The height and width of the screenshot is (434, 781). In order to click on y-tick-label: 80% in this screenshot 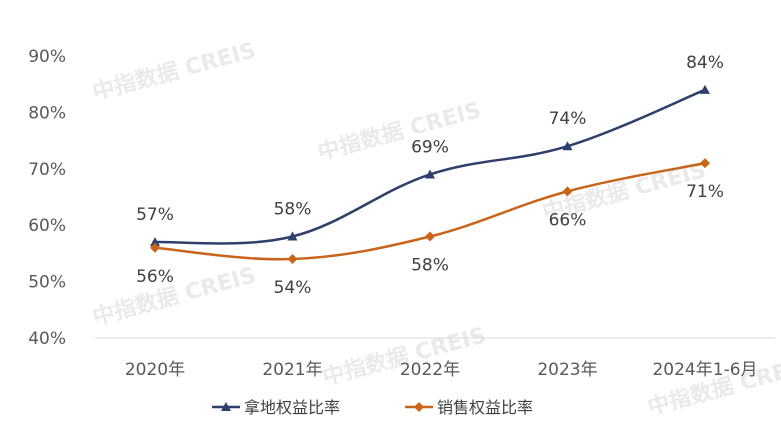, I will do `click(47, 113)`.